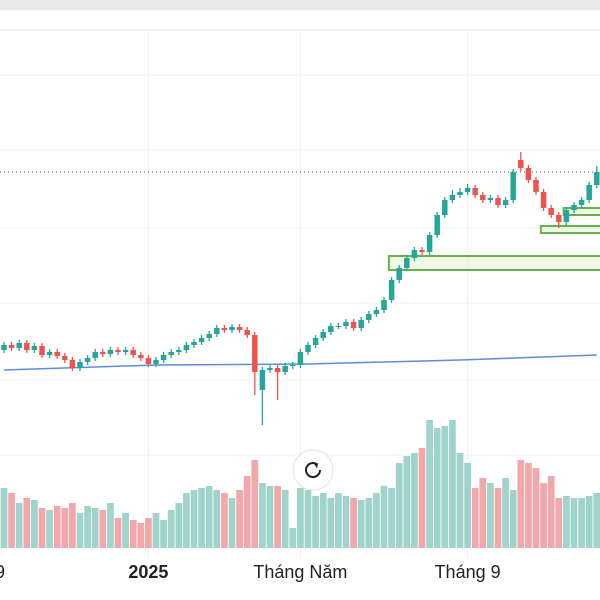 The width and height of the screenshot is (600, 600). What do you see at coordinates (250, 572) in the screenshot?
I see `x-axis: 9 2025 Tháng Năm Tháng 9` at bounding box center [250, 572].